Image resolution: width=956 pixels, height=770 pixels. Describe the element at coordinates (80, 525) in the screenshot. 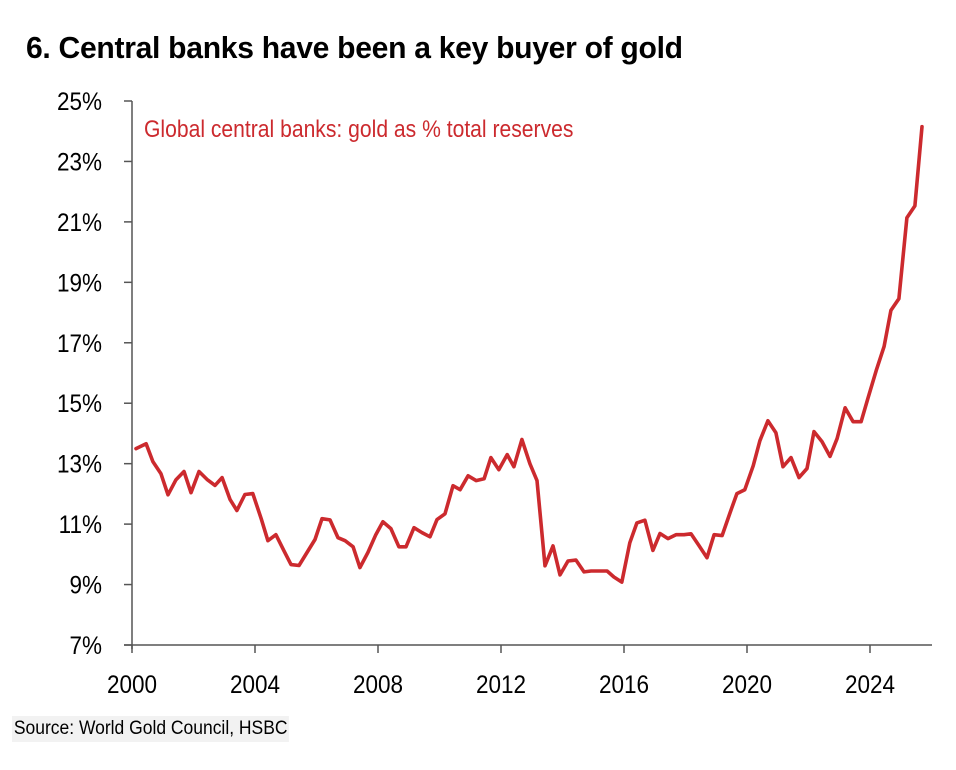

I see `y-tick-label: 11%` at that location.